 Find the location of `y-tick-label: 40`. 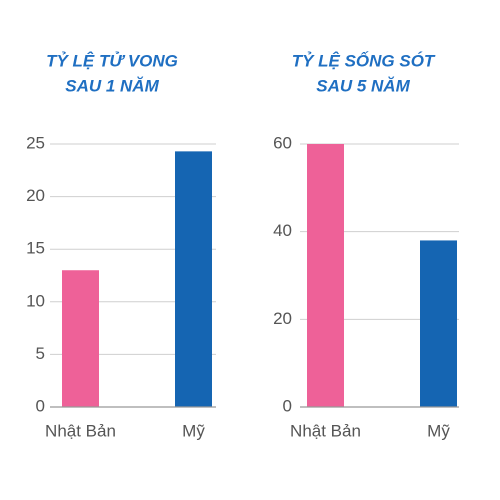

y-tick-label: 40 is located at coordinates (282, 230).